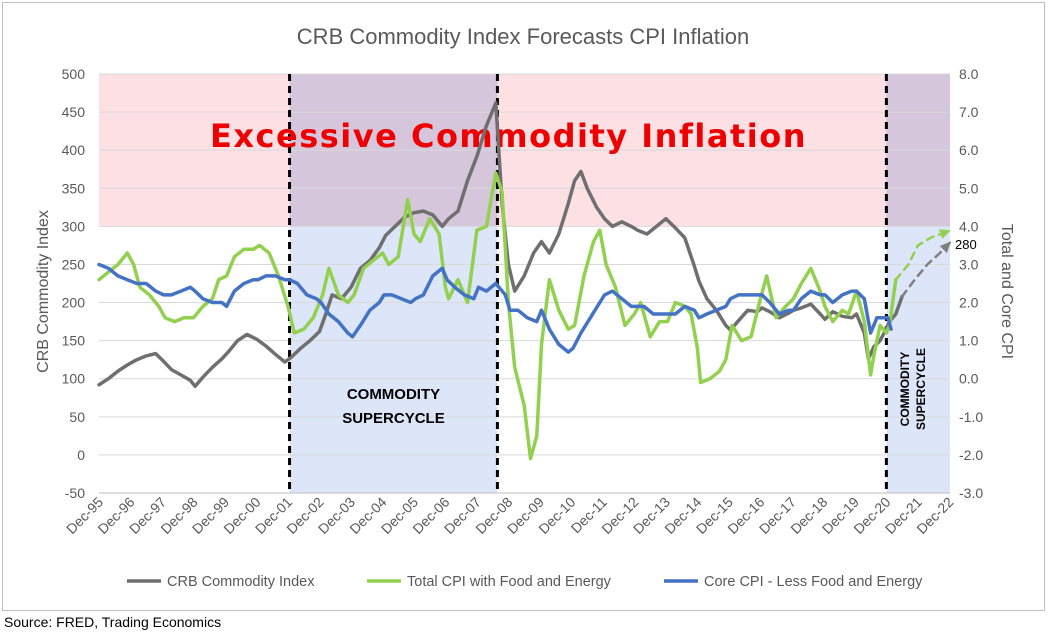 This screenshot has height=643, width=1051. Describe the element at coordinates (113, 622) in the screenshot. I see `source-note: Source: FRED, Trading Economics` at that location.